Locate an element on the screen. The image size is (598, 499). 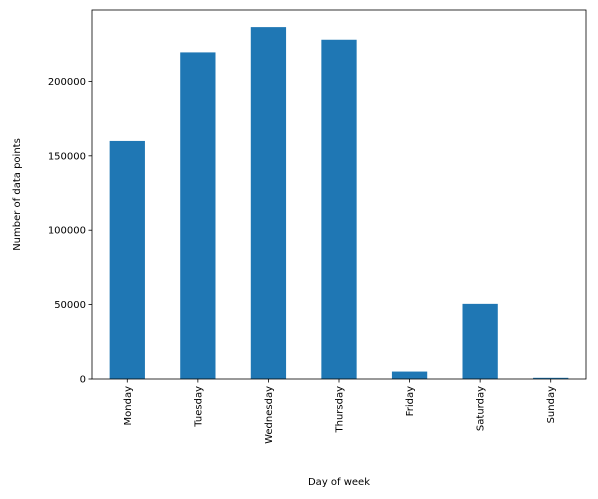
y-tick-label: 200000 is located at coordinates (67, 82).